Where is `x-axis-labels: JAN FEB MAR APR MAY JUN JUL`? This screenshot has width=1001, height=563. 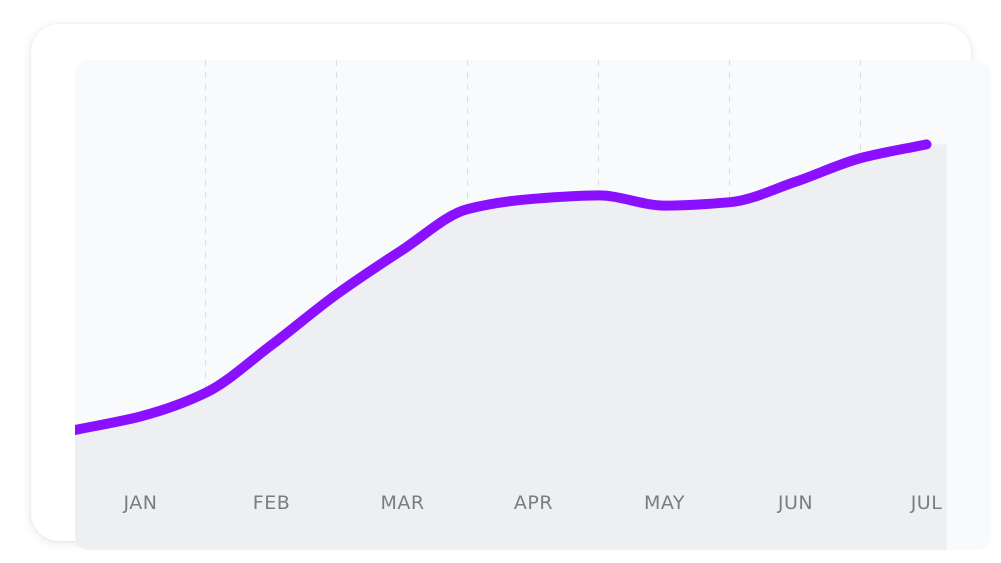 x-axis-labels: JAN FEB MAR APR MAY JUN JUL is located at coordinates (533, 503).